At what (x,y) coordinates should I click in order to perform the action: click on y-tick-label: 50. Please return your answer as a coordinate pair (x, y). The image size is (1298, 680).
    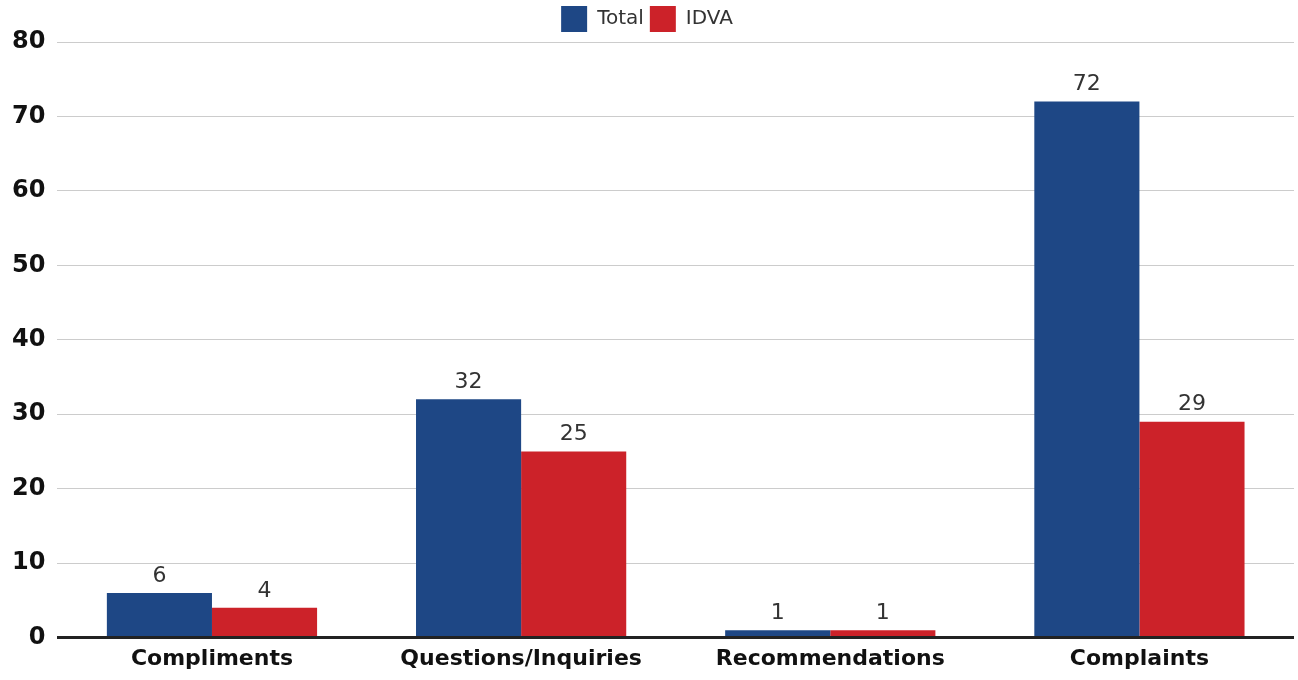
    Looking at the image, I should click on (28, 263).